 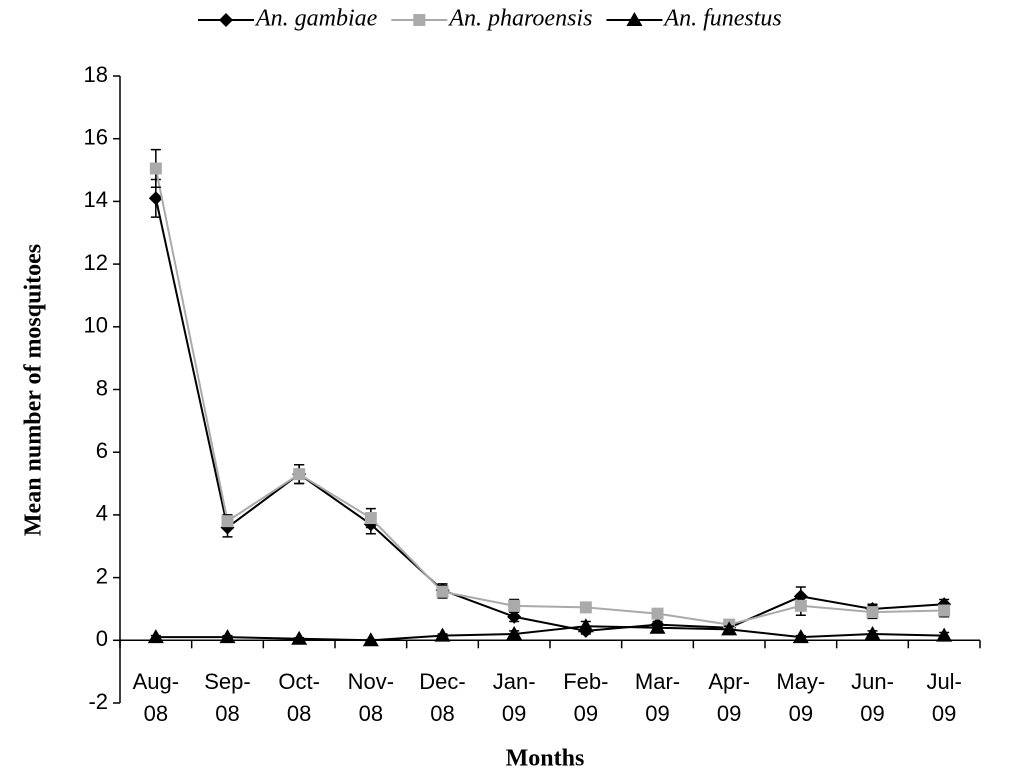 I want to click on y-tick-label: 6, so click(x=102, y=450).